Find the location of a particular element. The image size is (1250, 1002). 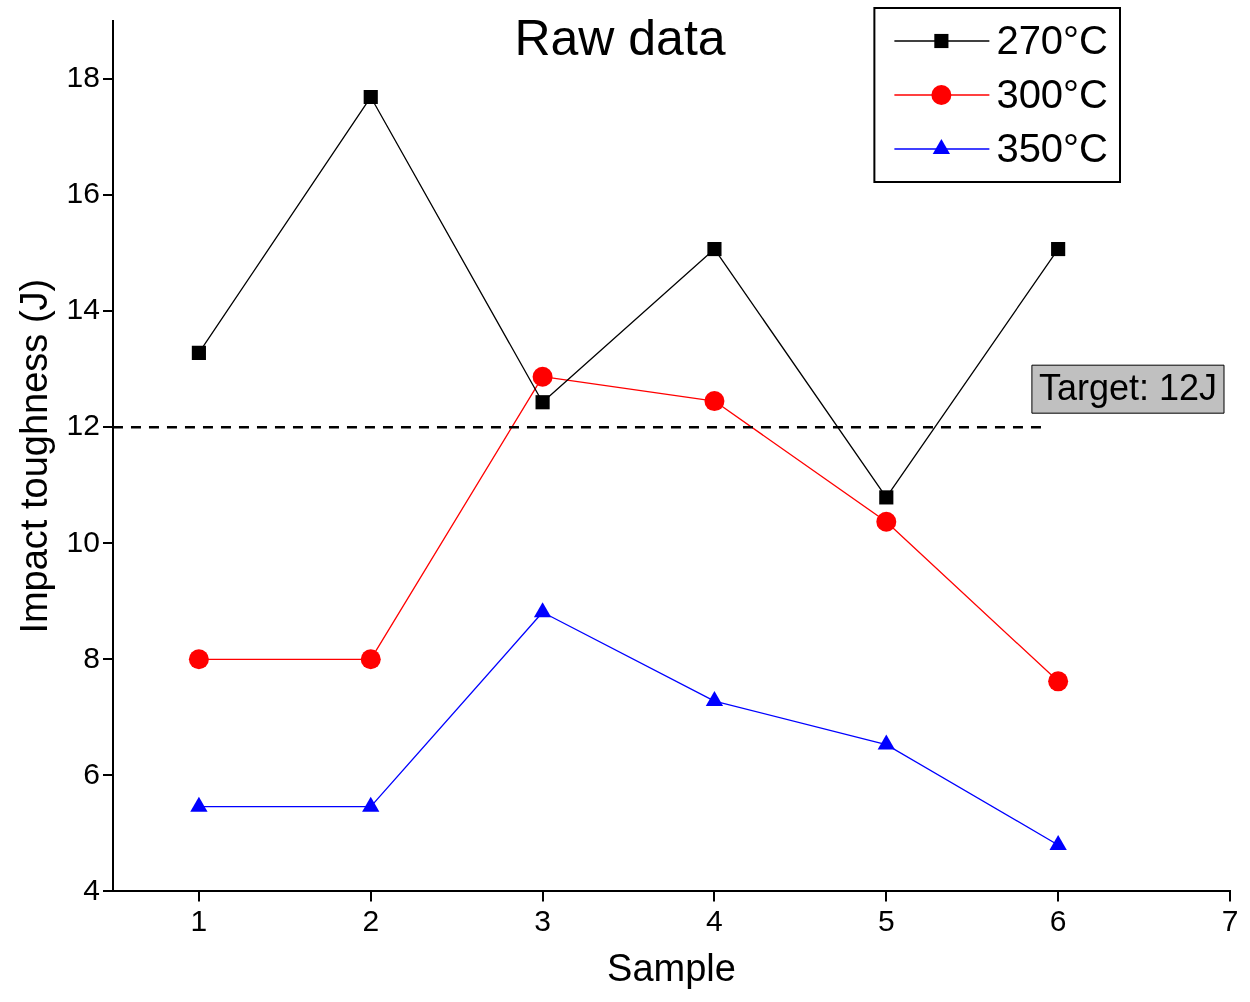

y-tick-label: 14 is located at coordinates (83, 309).